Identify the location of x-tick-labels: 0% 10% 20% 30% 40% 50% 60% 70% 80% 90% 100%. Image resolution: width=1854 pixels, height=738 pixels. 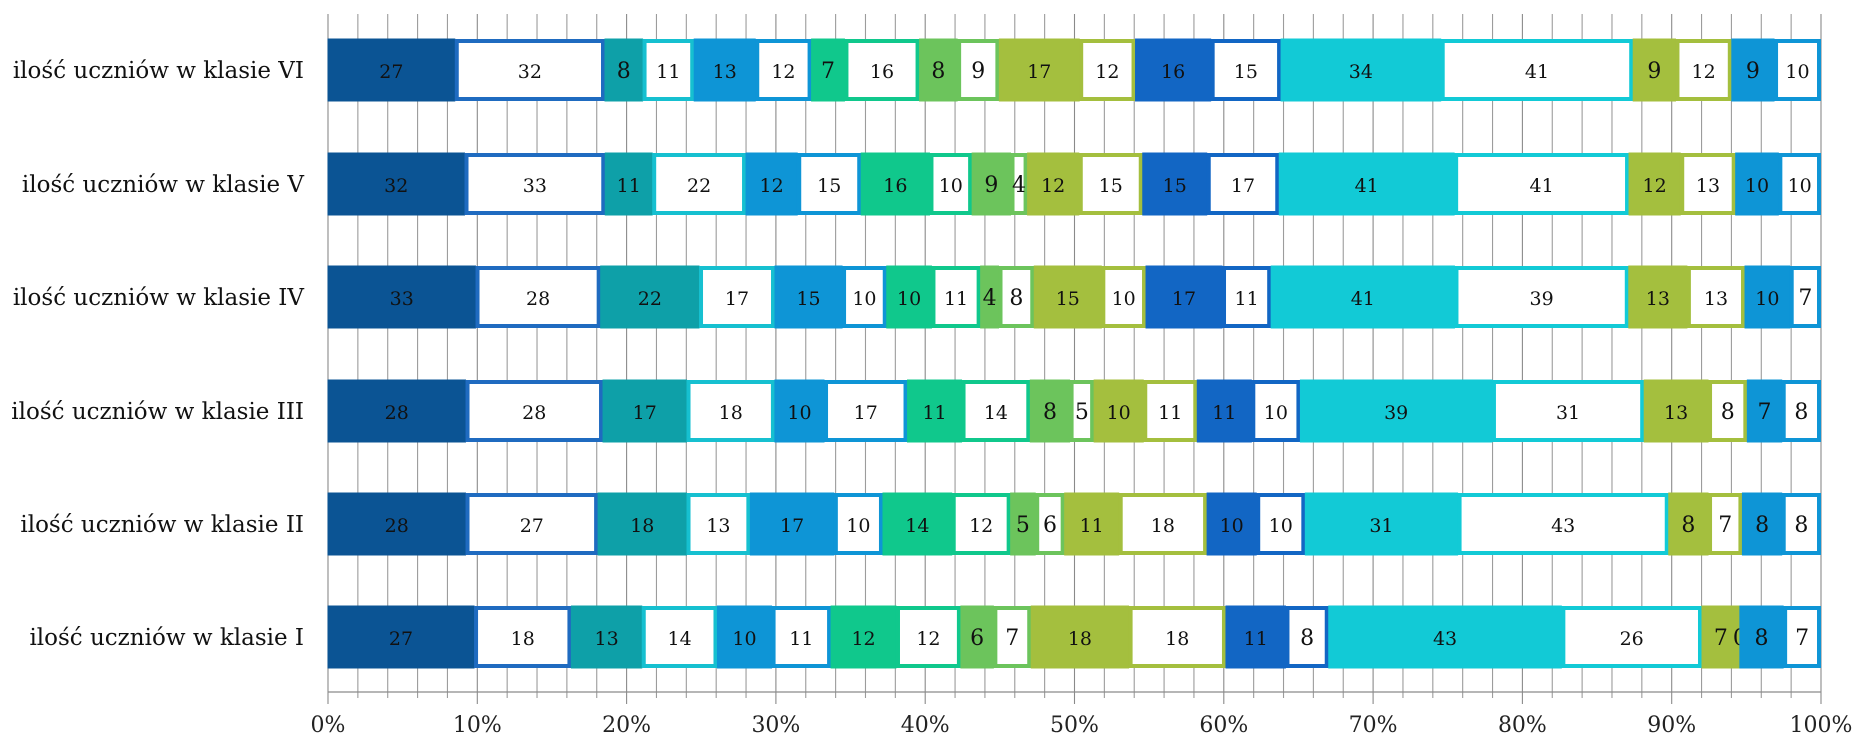
(1082, 725).